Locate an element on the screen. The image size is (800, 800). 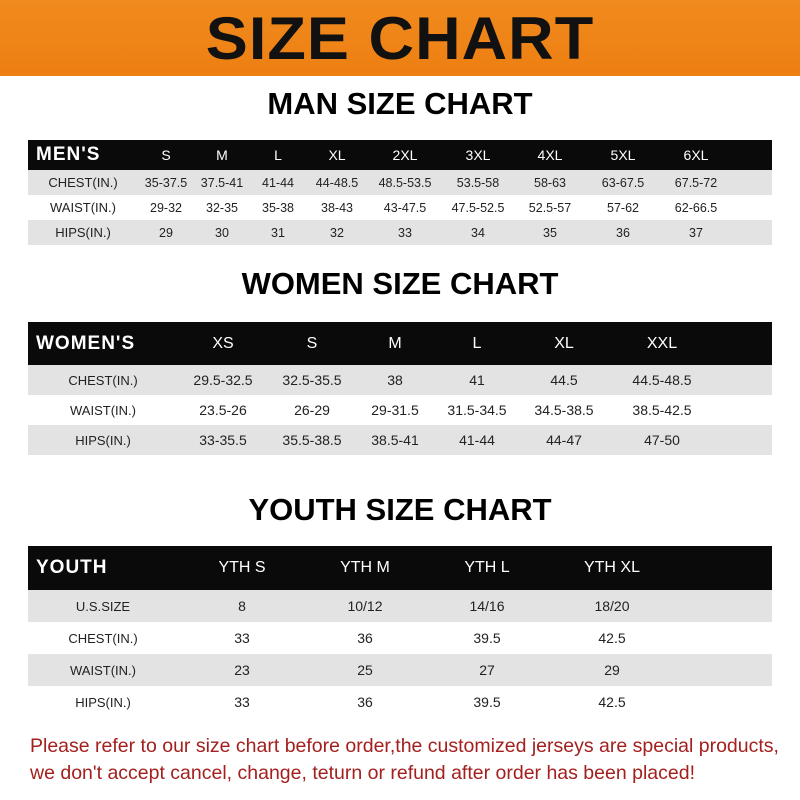
table-header-row: WOMEN'S XS S M L XL XXL is located at coordinates (400, 343).